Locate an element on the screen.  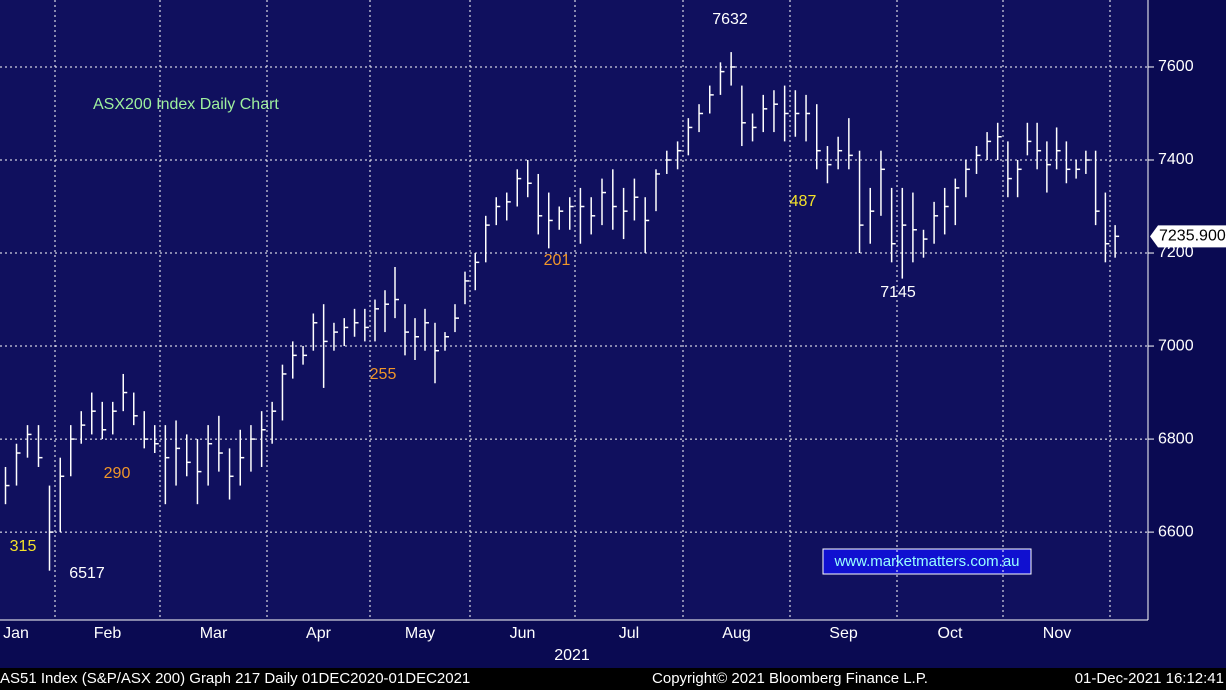
annotation: 201 is located at coordinates (557, 260).